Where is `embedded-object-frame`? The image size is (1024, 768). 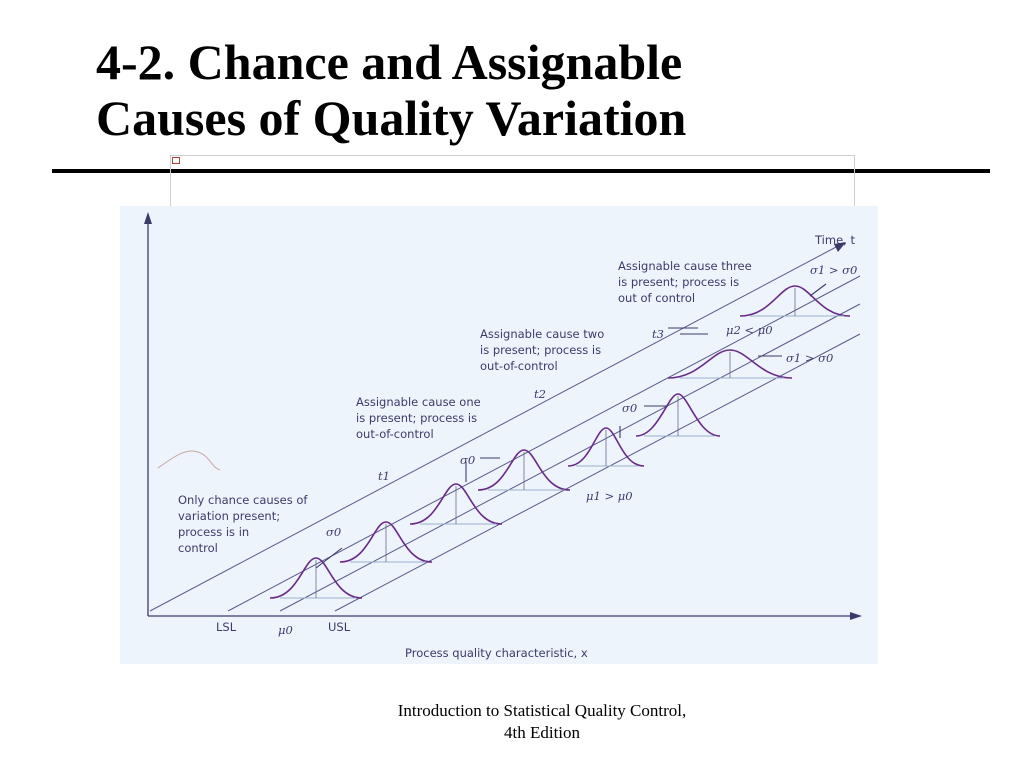
embedded-object-frame is located at coordinates (512, 180).